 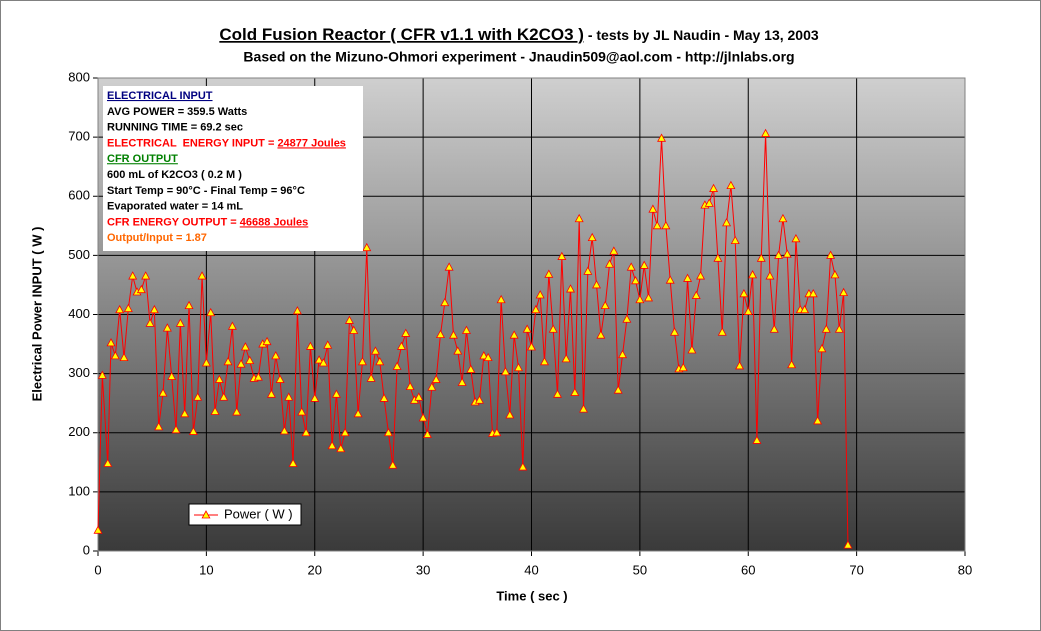 I want to click on legend-label: Power ( W ), so click(x=258, y=513).